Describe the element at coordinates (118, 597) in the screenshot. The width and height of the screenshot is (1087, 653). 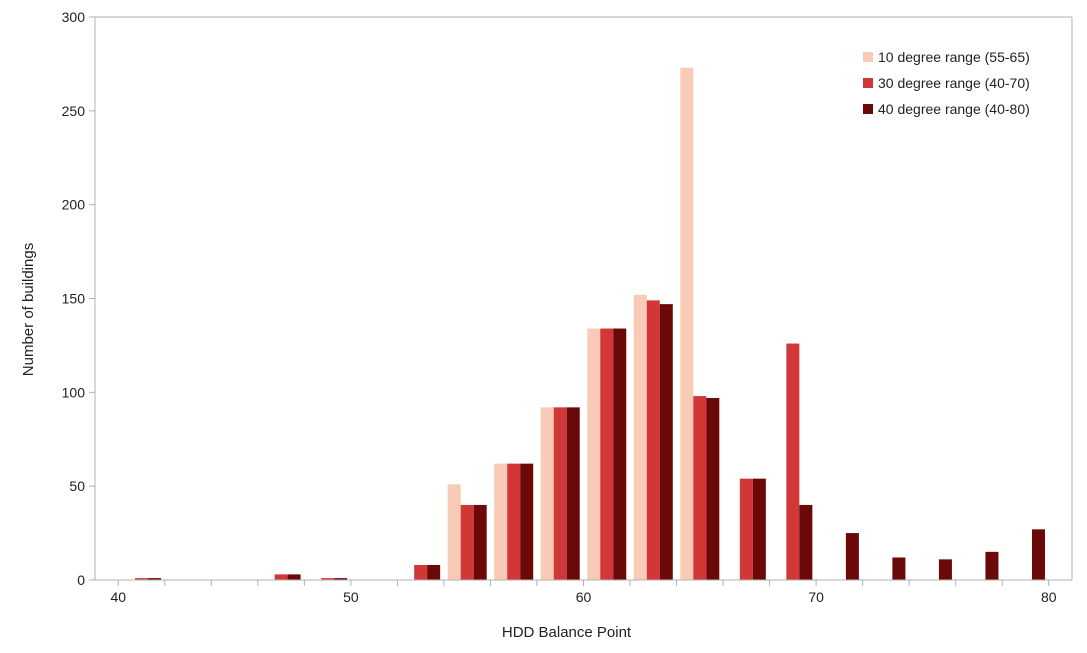
I see `x-tick-label: 40` at that location.